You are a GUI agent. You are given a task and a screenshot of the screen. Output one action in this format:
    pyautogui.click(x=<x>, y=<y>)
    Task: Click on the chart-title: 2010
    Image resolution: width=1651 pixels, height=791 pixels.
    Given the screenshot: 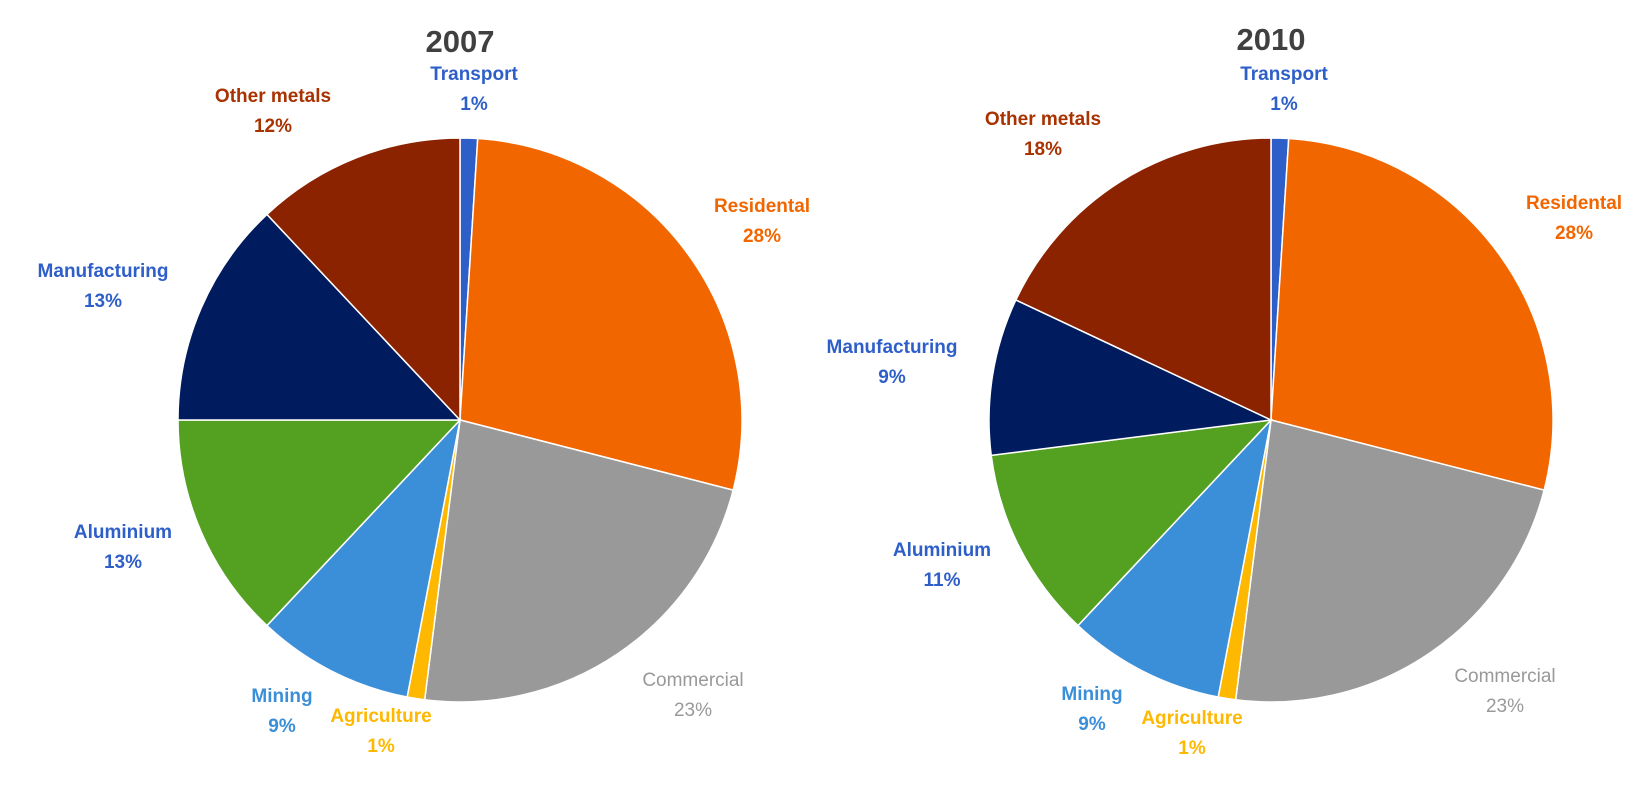 What is the action you would take?
    pyautogui.click(x=1271, y=39)
    